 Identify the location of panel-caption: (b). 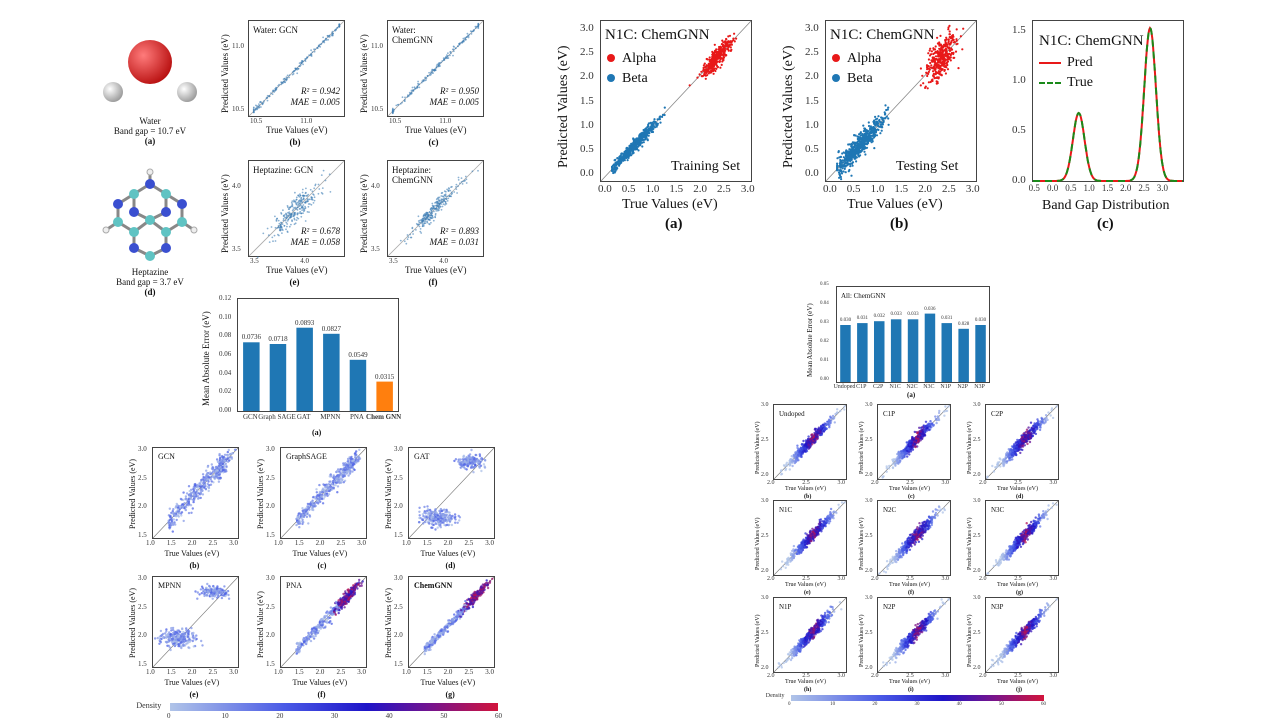
(899, 224).